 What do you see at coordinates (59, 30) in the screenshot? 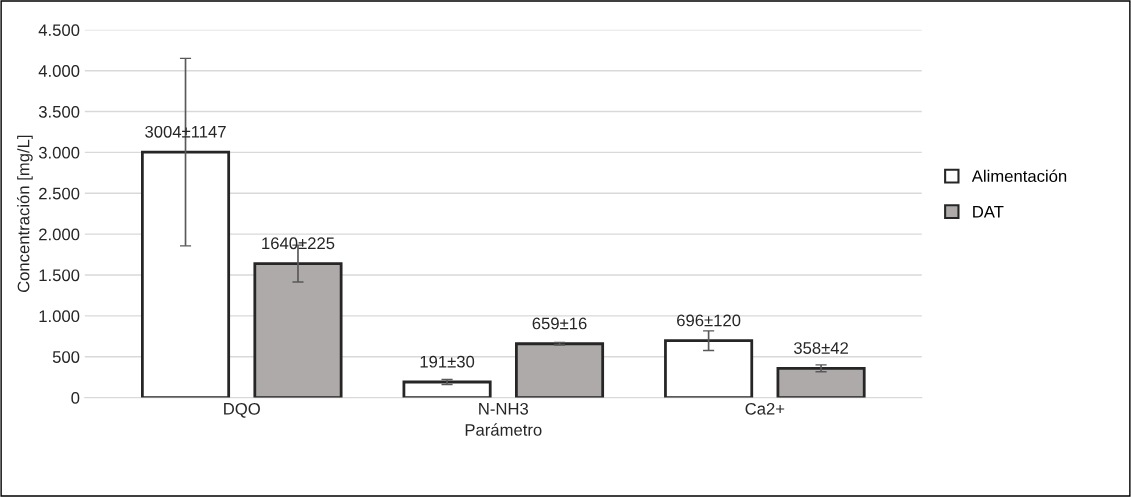
I see `y-tick-label: 4.500` at bounding box center [59, 30].